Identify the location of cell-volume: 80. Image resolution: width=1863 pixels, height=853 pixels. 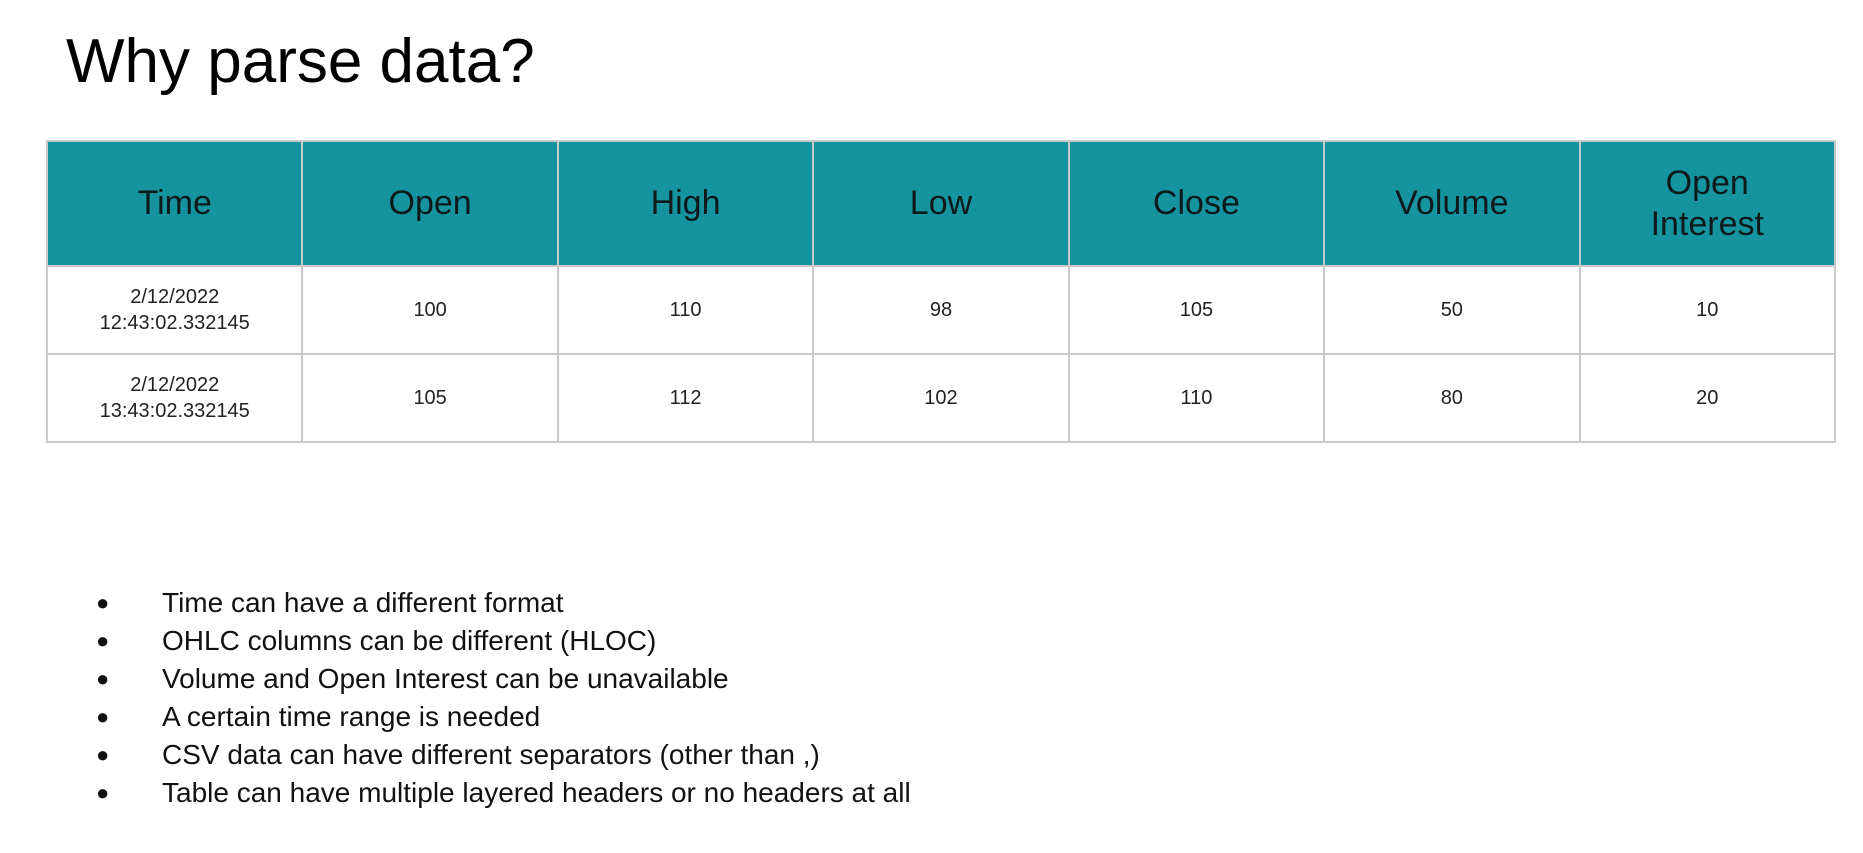
(1452, 398).